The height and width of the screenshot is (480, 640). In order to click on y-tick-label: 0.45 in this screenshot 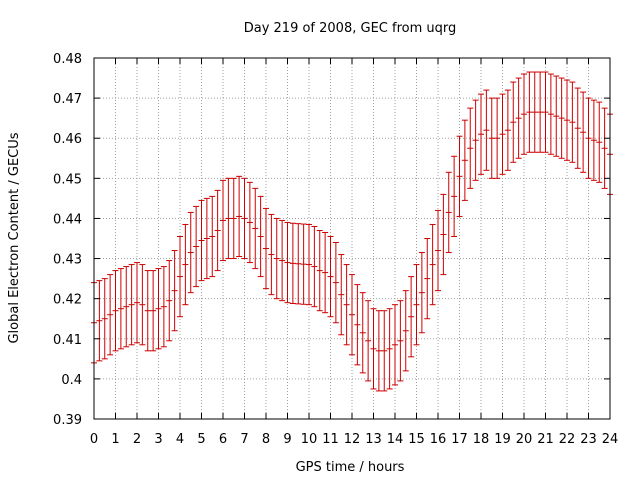, I will do `click(67, 179)`.